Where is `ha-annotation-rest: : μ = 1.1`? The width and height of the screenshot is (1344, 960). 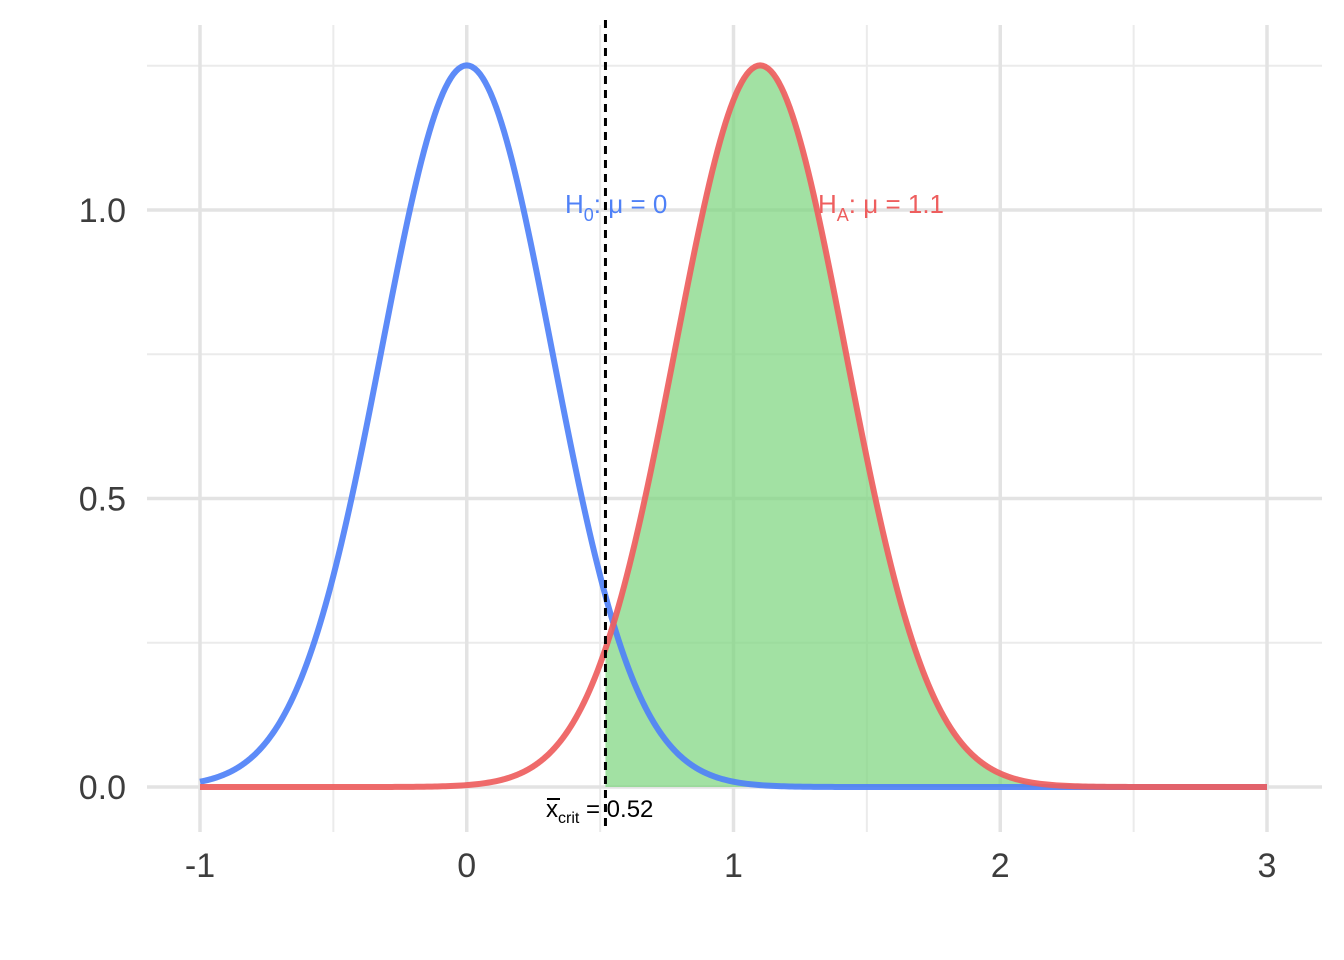 ha-annotation-rest: : μ = 1.1 is located at coordinates (896, 204).